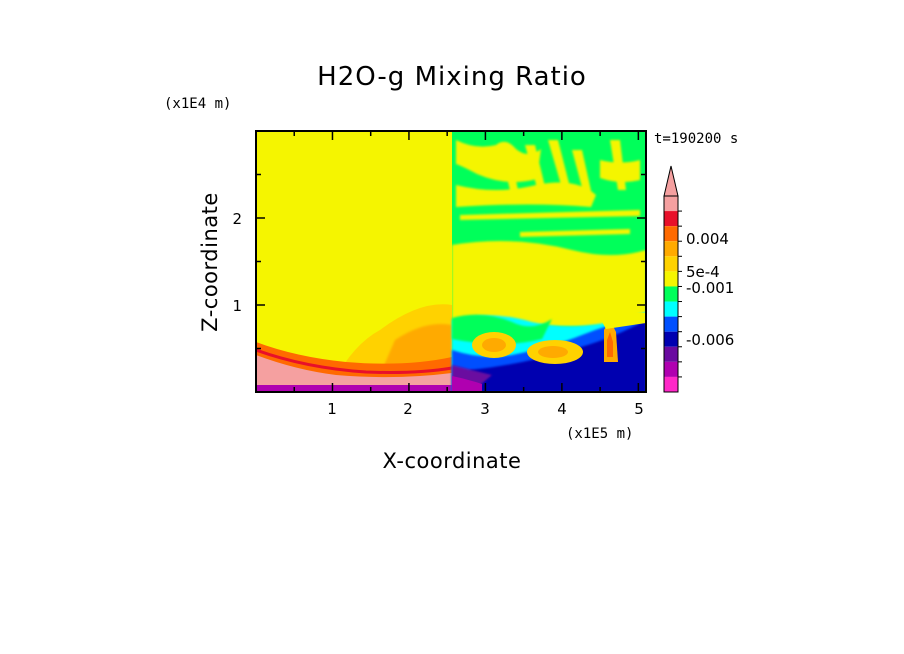  What do you see at coordinates (553, 352) in the screenshot?
I see `orange-blob-2-core` at bounding box center [553, 352].